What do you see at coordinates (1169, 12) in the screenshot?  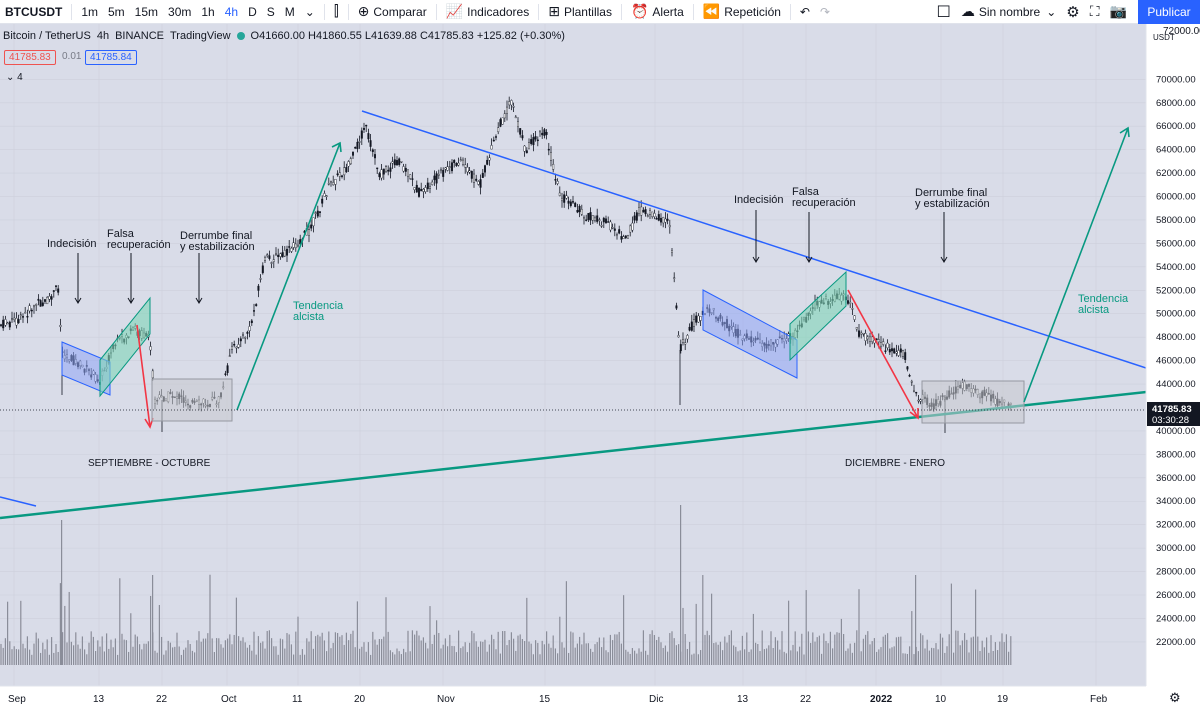 I see `publish-button: Publicar` at bounding box center [1169, 12].